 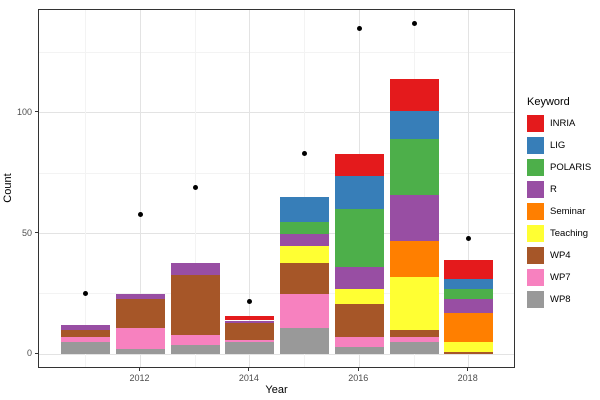 I want to click on legend-item-seminar: Seminar, so click(x=559, y=211).